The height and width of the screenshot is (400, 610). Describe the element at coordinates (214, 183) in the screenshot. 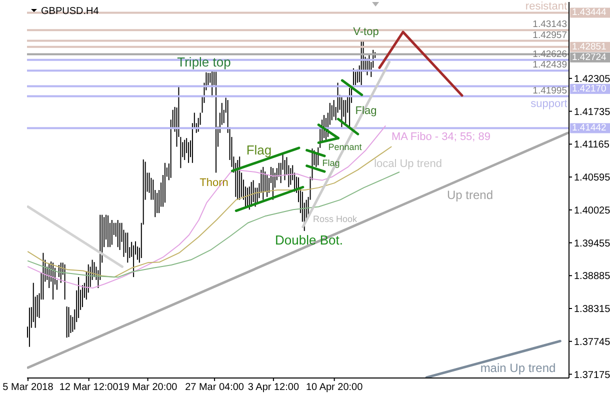

I see `annotation: Thorn` at that location.